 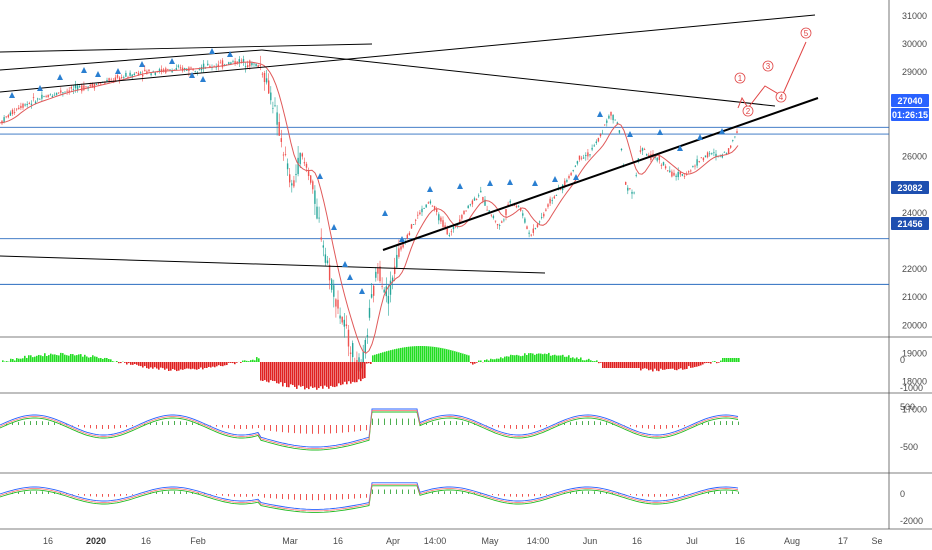 What do you see at coordinates (911, 388) in the screenshot?
I see `histogram-tick-label: -1000` at bounding box center [911, 388].